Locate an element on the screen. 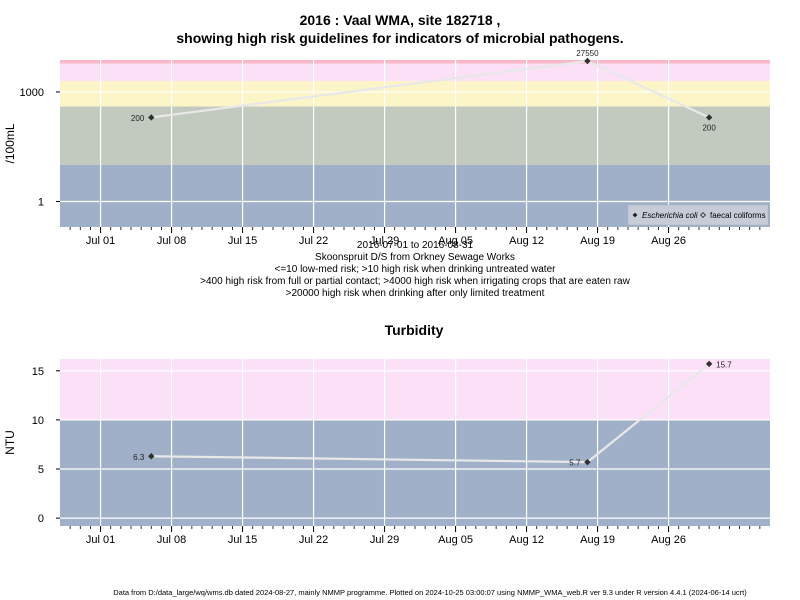  legend-marker-ecoli is located at coordinates (635, 215).